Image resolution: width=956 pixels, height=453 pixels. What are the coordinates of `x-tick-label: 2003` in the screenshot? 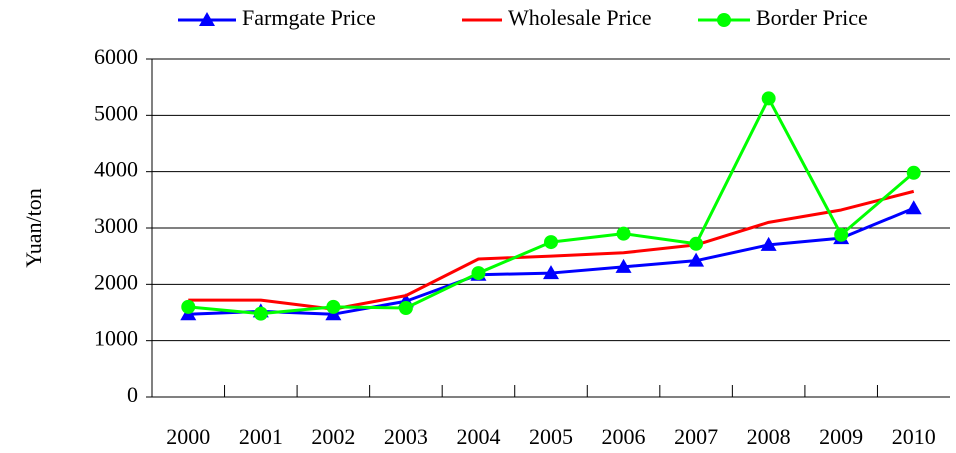 It's located at (406, 436).